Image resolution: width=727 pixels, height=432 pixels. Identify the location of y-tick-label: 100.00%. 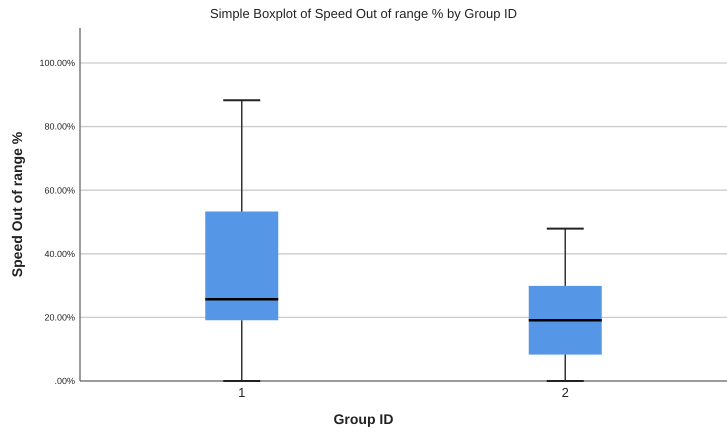
(57, 63).